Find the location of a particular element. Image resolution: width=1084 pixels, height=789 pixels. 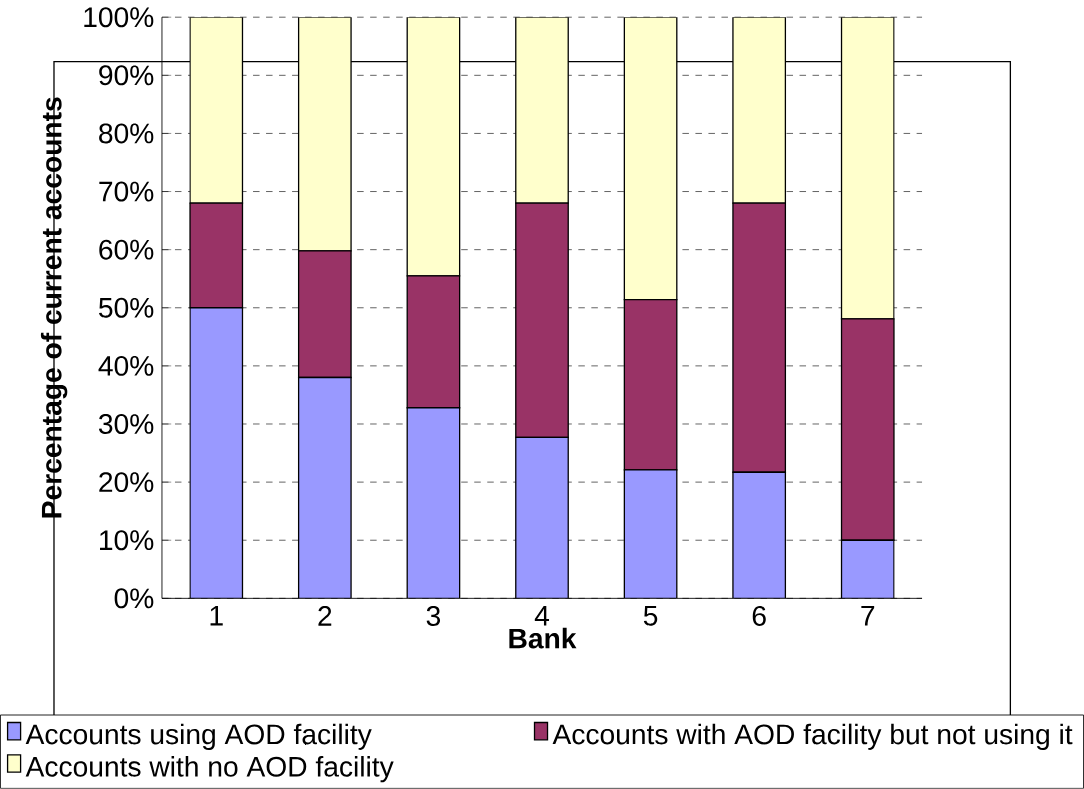

legend-label: Accounts with AOD facility but not using it is located at coordinates (812, 737).